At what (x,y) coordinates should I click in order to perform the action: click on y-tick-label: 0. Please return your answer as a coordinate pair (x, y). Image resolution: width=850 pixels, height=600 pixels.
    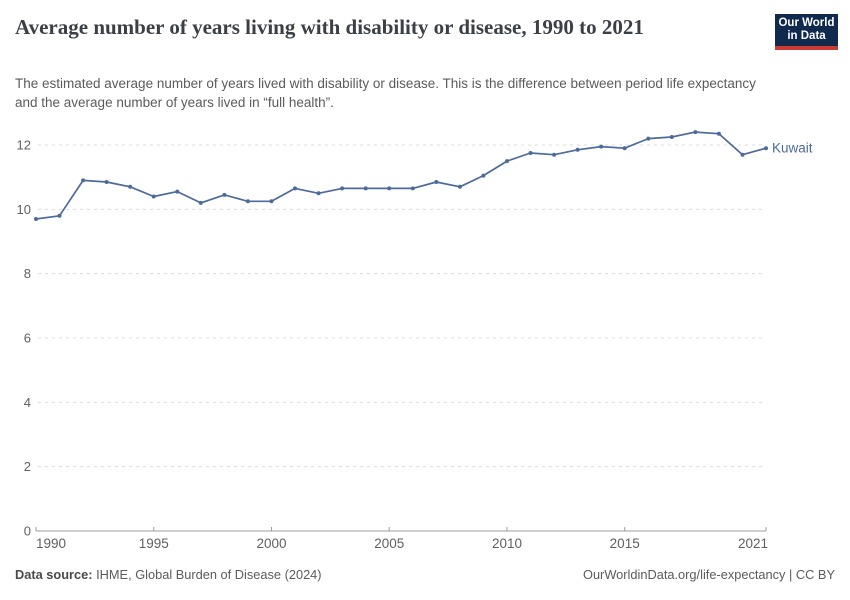
    Looking at the image, I should click on (27, 531).